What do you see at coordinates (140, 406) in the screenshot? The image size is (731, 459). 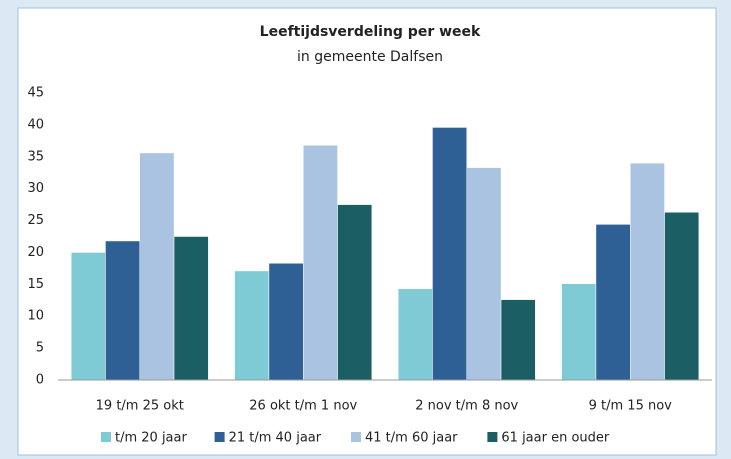 I see `x-tick-label: 19 t/m 25 okt` at bounding box center [140, 406].